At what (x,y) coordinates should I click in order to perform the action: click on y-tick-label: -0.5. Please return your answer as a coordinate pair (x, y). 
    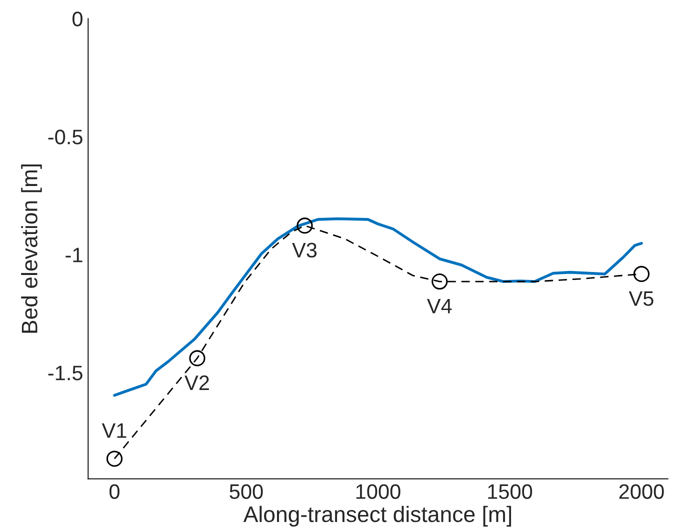
    Looking at the image, I should click on (65, 137).